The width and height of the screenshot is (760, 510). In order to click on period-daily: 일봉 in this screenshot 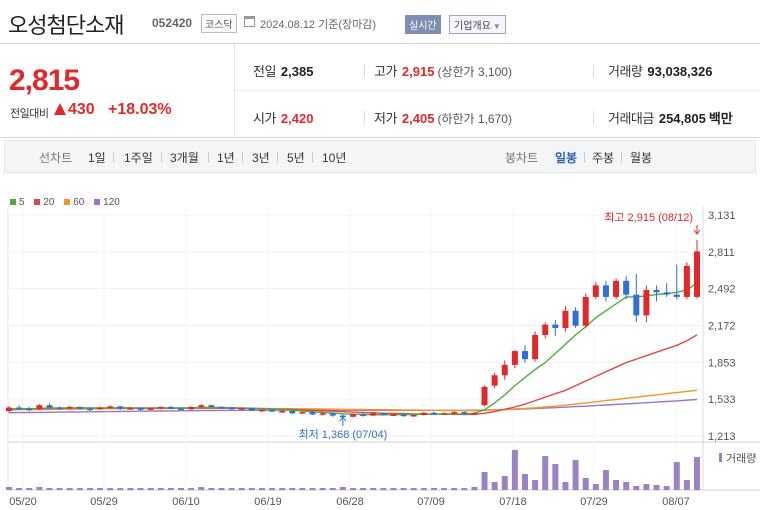, I will do `click(566, 158)`.